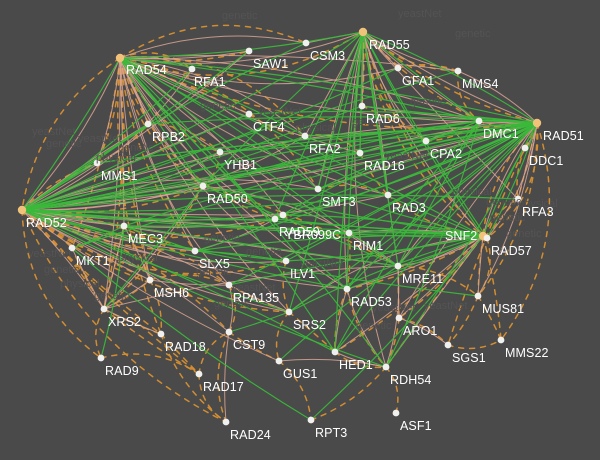  What do you see at coordinates (487, 238) in the screenshot?
I see `node-rad57` at bounding box center [487, 238].